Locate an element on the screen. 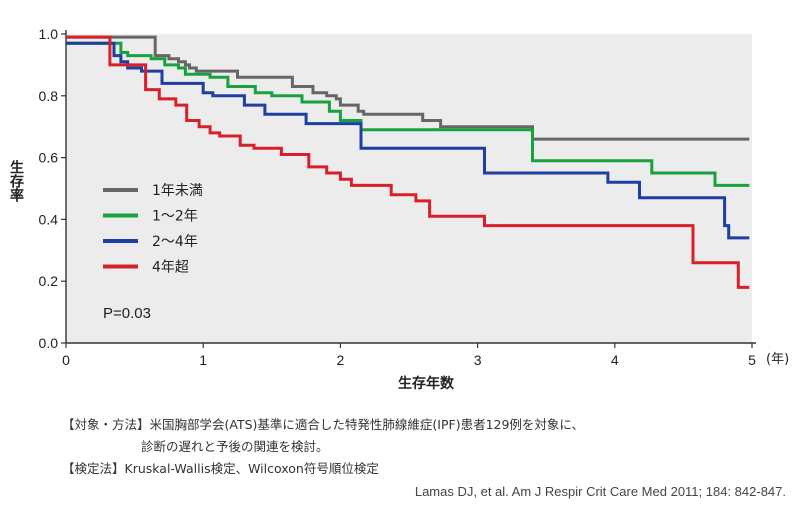 The height and width of the screenshot is (506, 800). x-tick-label: 1 is located at coordinates (203, 360).